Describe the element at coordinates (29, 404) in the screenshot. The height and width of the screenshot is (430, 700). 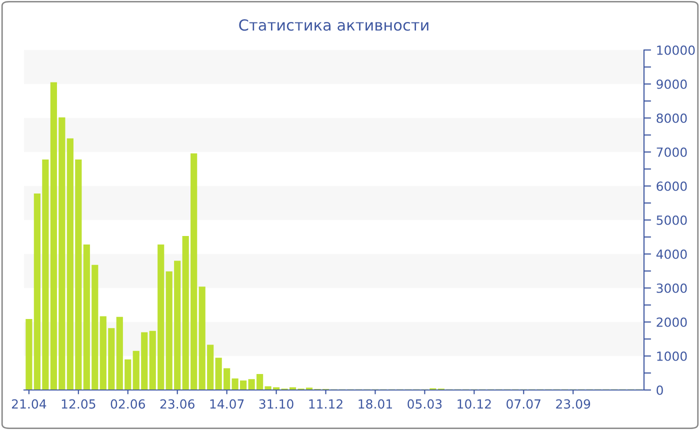
I see `x-tick-label: 21.04` at that location.